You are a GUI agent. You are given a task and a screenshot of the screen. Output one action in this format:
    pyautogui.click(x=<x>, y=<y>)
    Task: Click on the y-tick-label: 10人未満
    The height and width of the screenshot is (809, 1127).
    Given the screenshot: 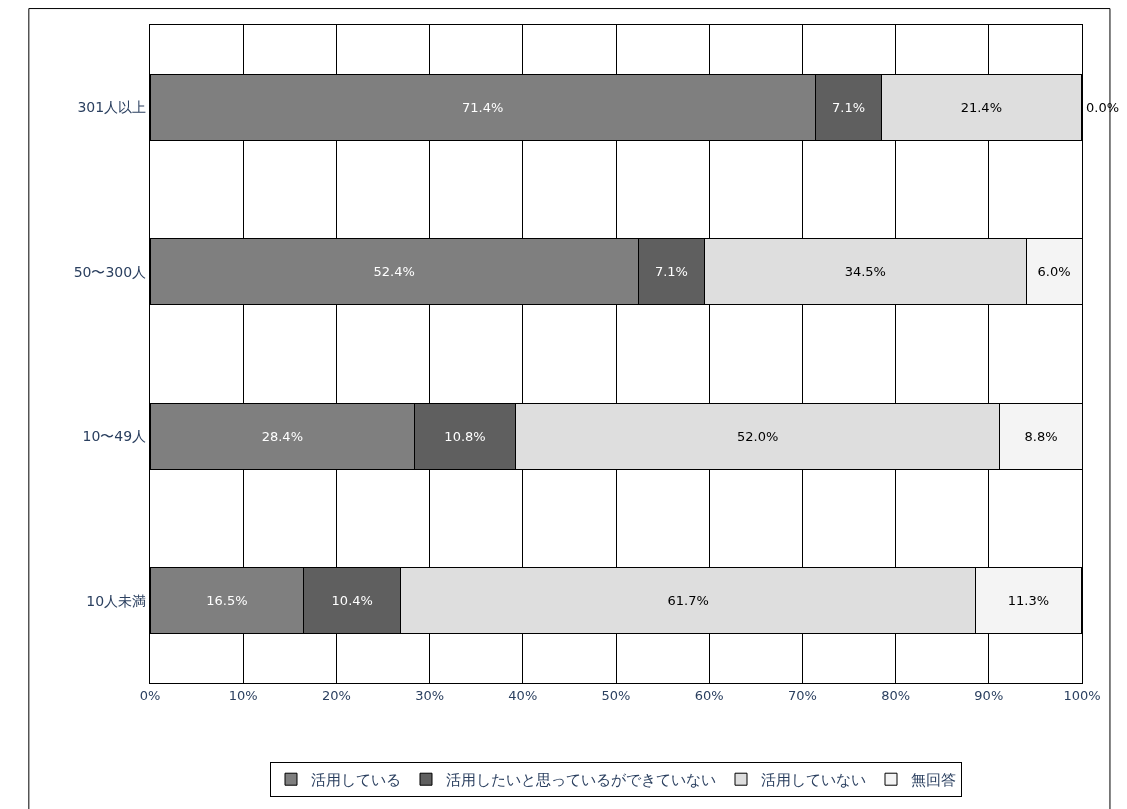 What is the action you would take?
    pyautogui.click(x=116, y=600)
    